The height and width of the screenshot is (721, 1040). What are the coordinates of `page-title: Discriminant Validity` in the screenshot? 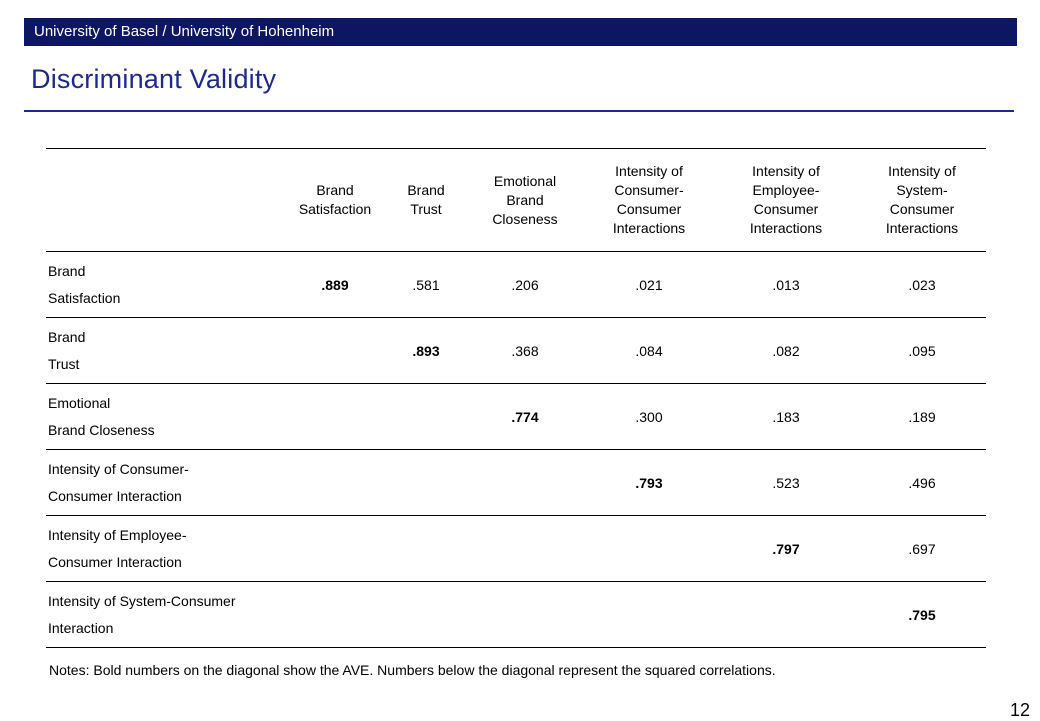 It's located at (154, 79).